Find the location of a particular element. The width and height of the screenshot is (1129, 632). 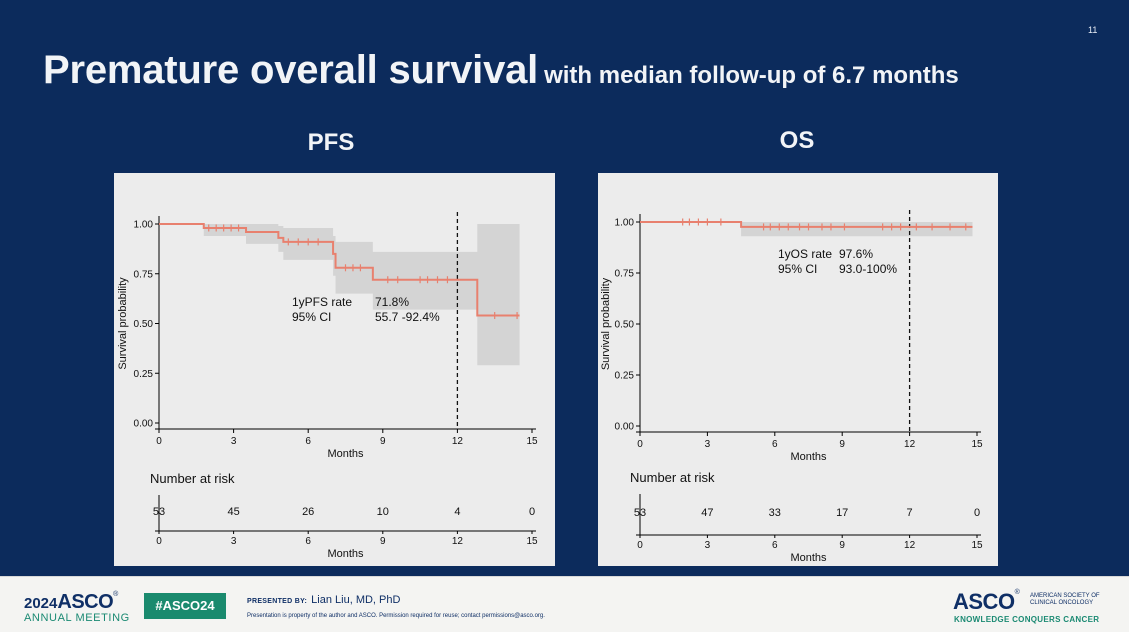

meeting-name: ANNUAL MEETING is located at coordinates (77, 618).